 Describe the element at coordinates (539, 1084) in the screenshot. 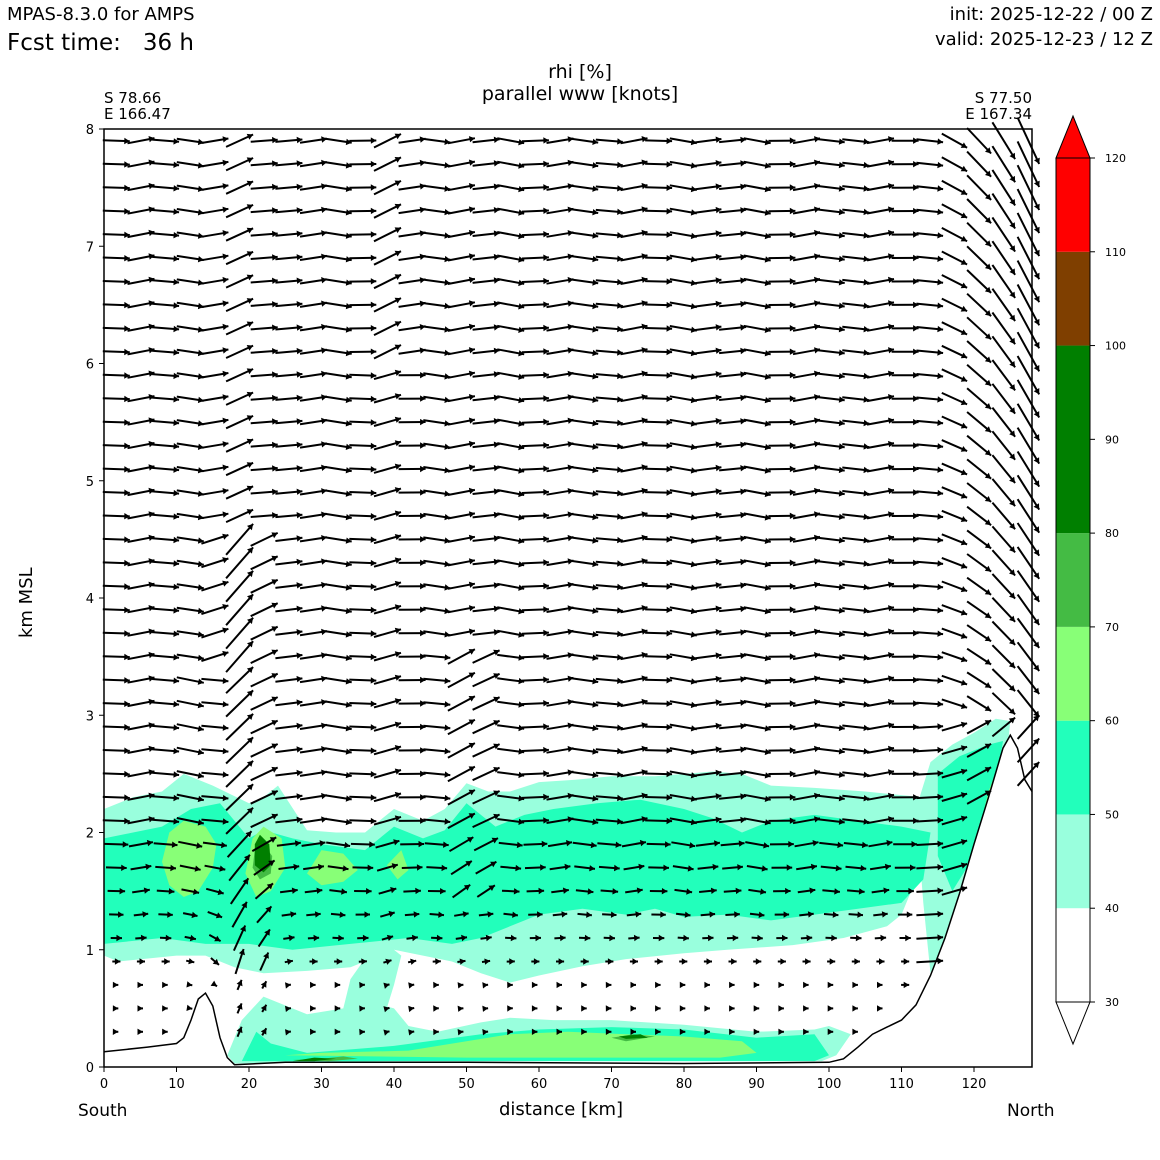

I see `x-tick-label: 60` at that location.